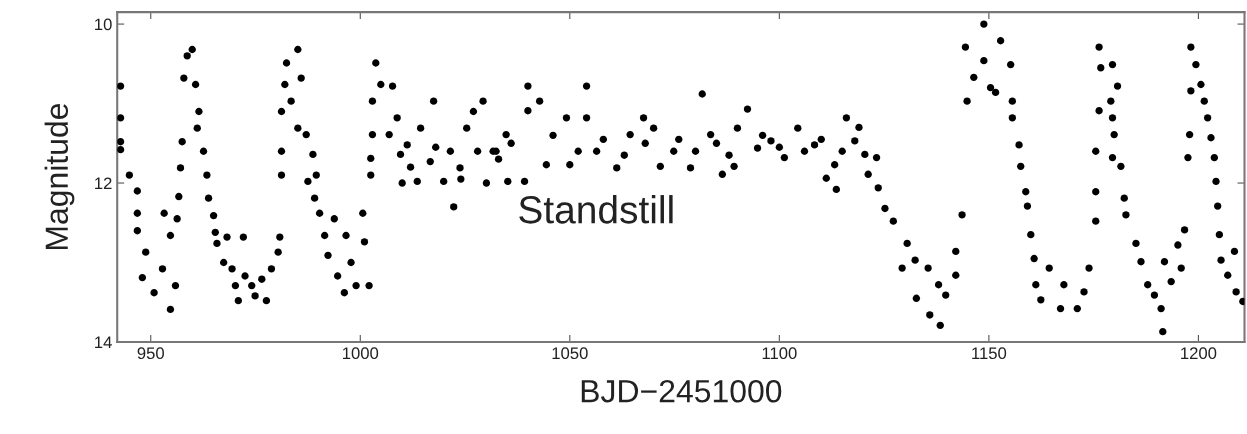  What do you see at coordinates (361, 353) in the screenshot?
I see `x-tick-label: 1000` at bounding box center [361, 353].